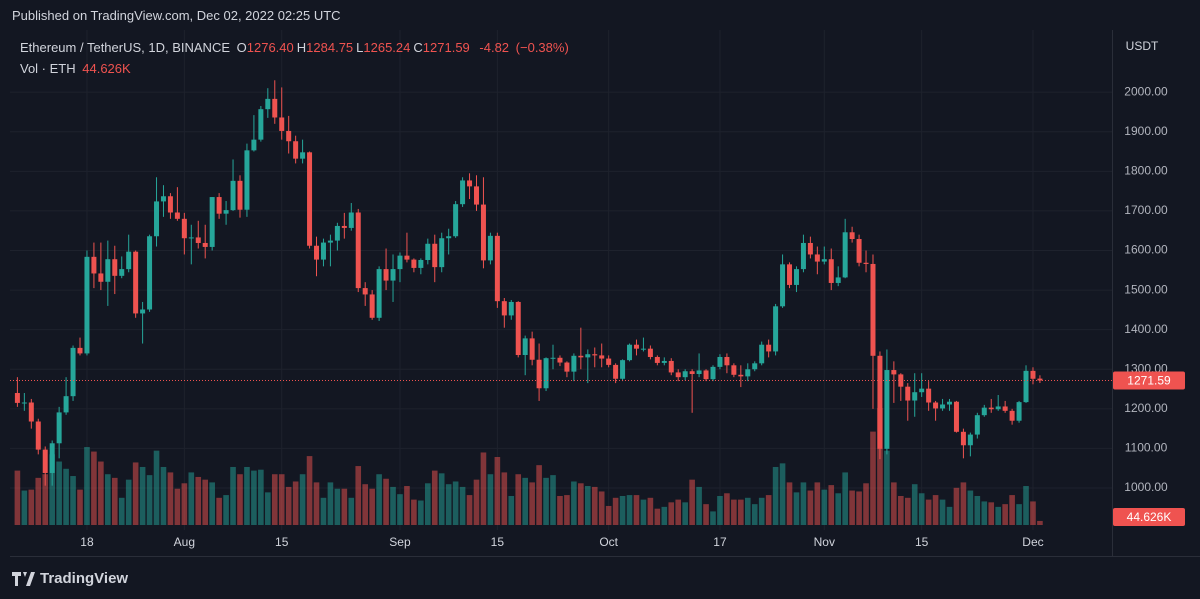 The width and height of the screenshot is (1200, 599). Describe the element at coordinates (301, 47) in the screenshot. I see `ohlc-key: H` at that location.